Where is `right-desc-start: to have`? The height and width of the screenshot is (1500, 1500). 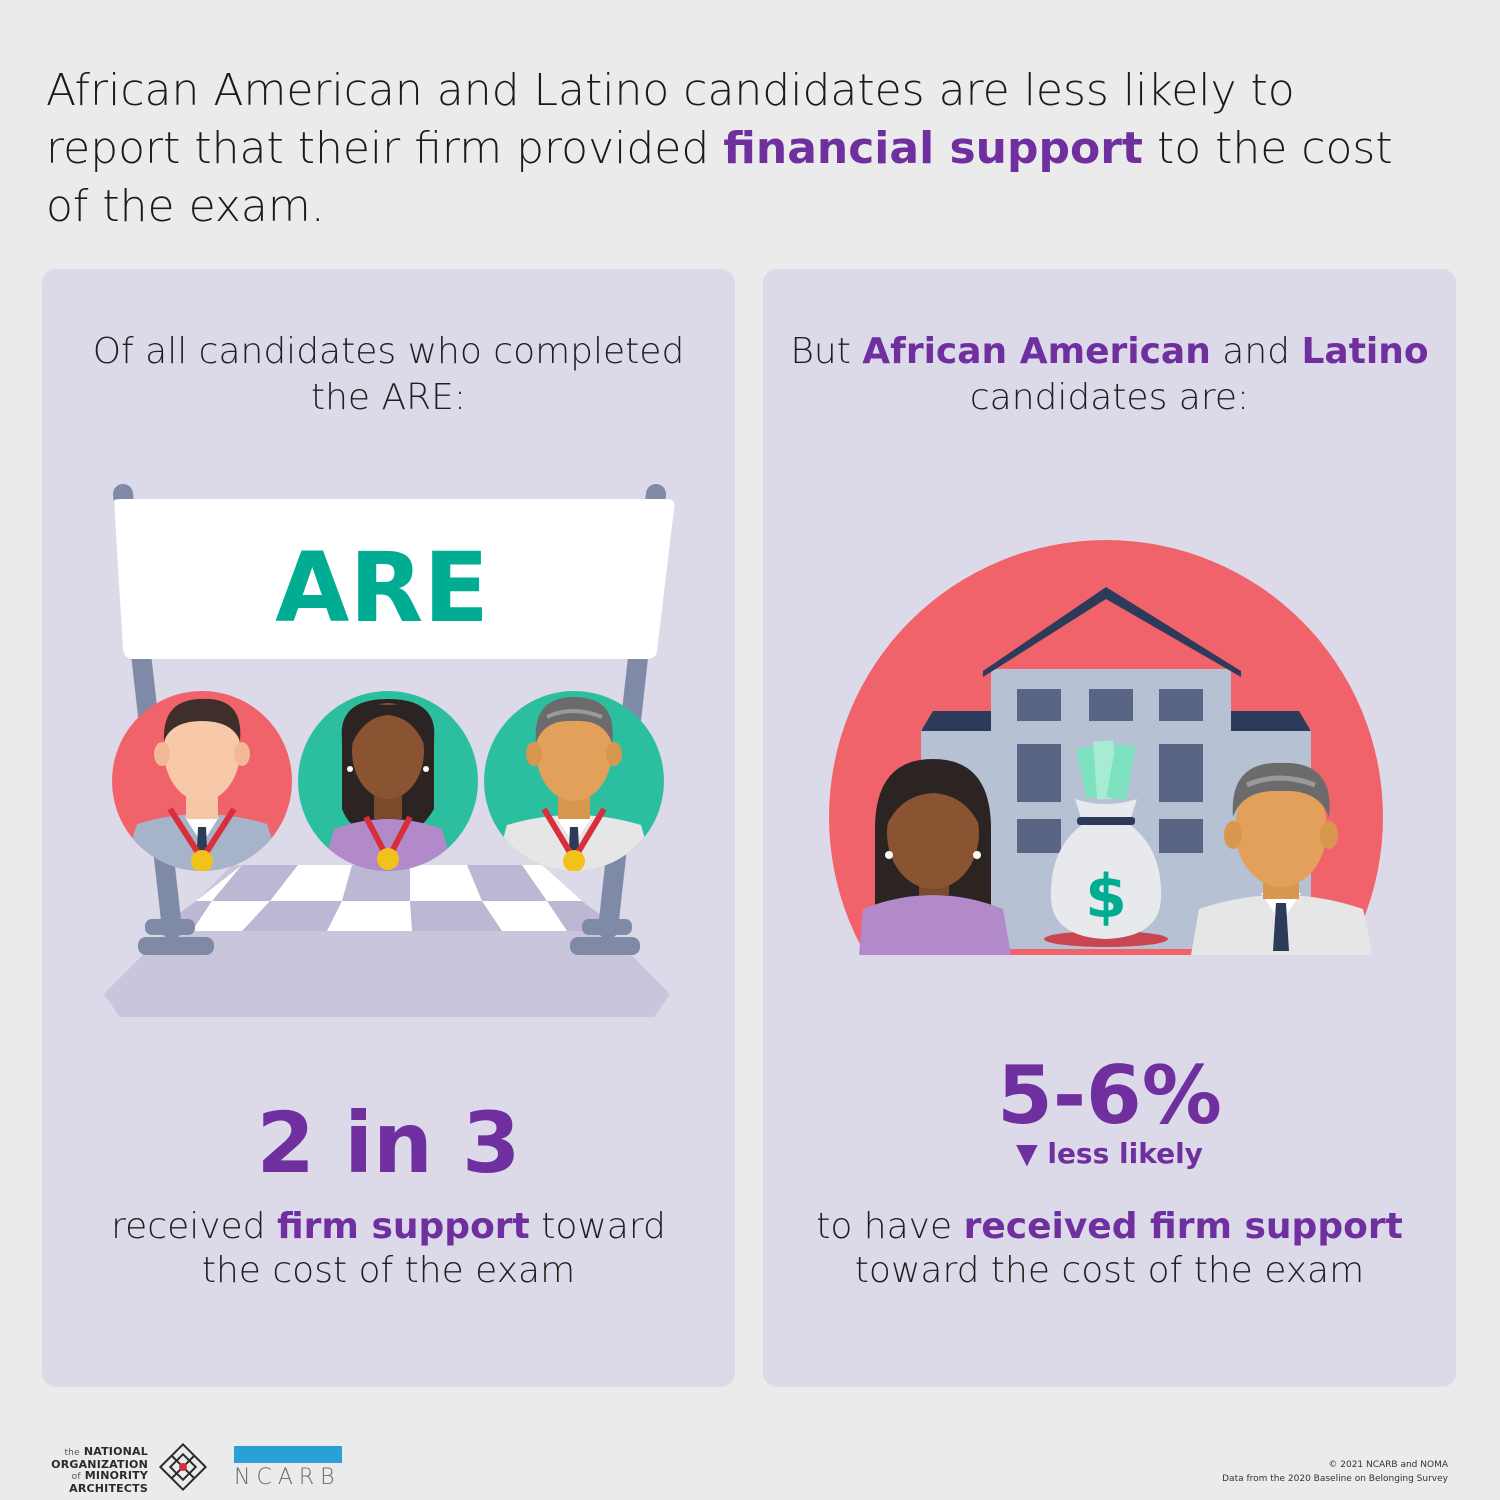 right-desc-start: to have is located at coordinates (890, 1226).